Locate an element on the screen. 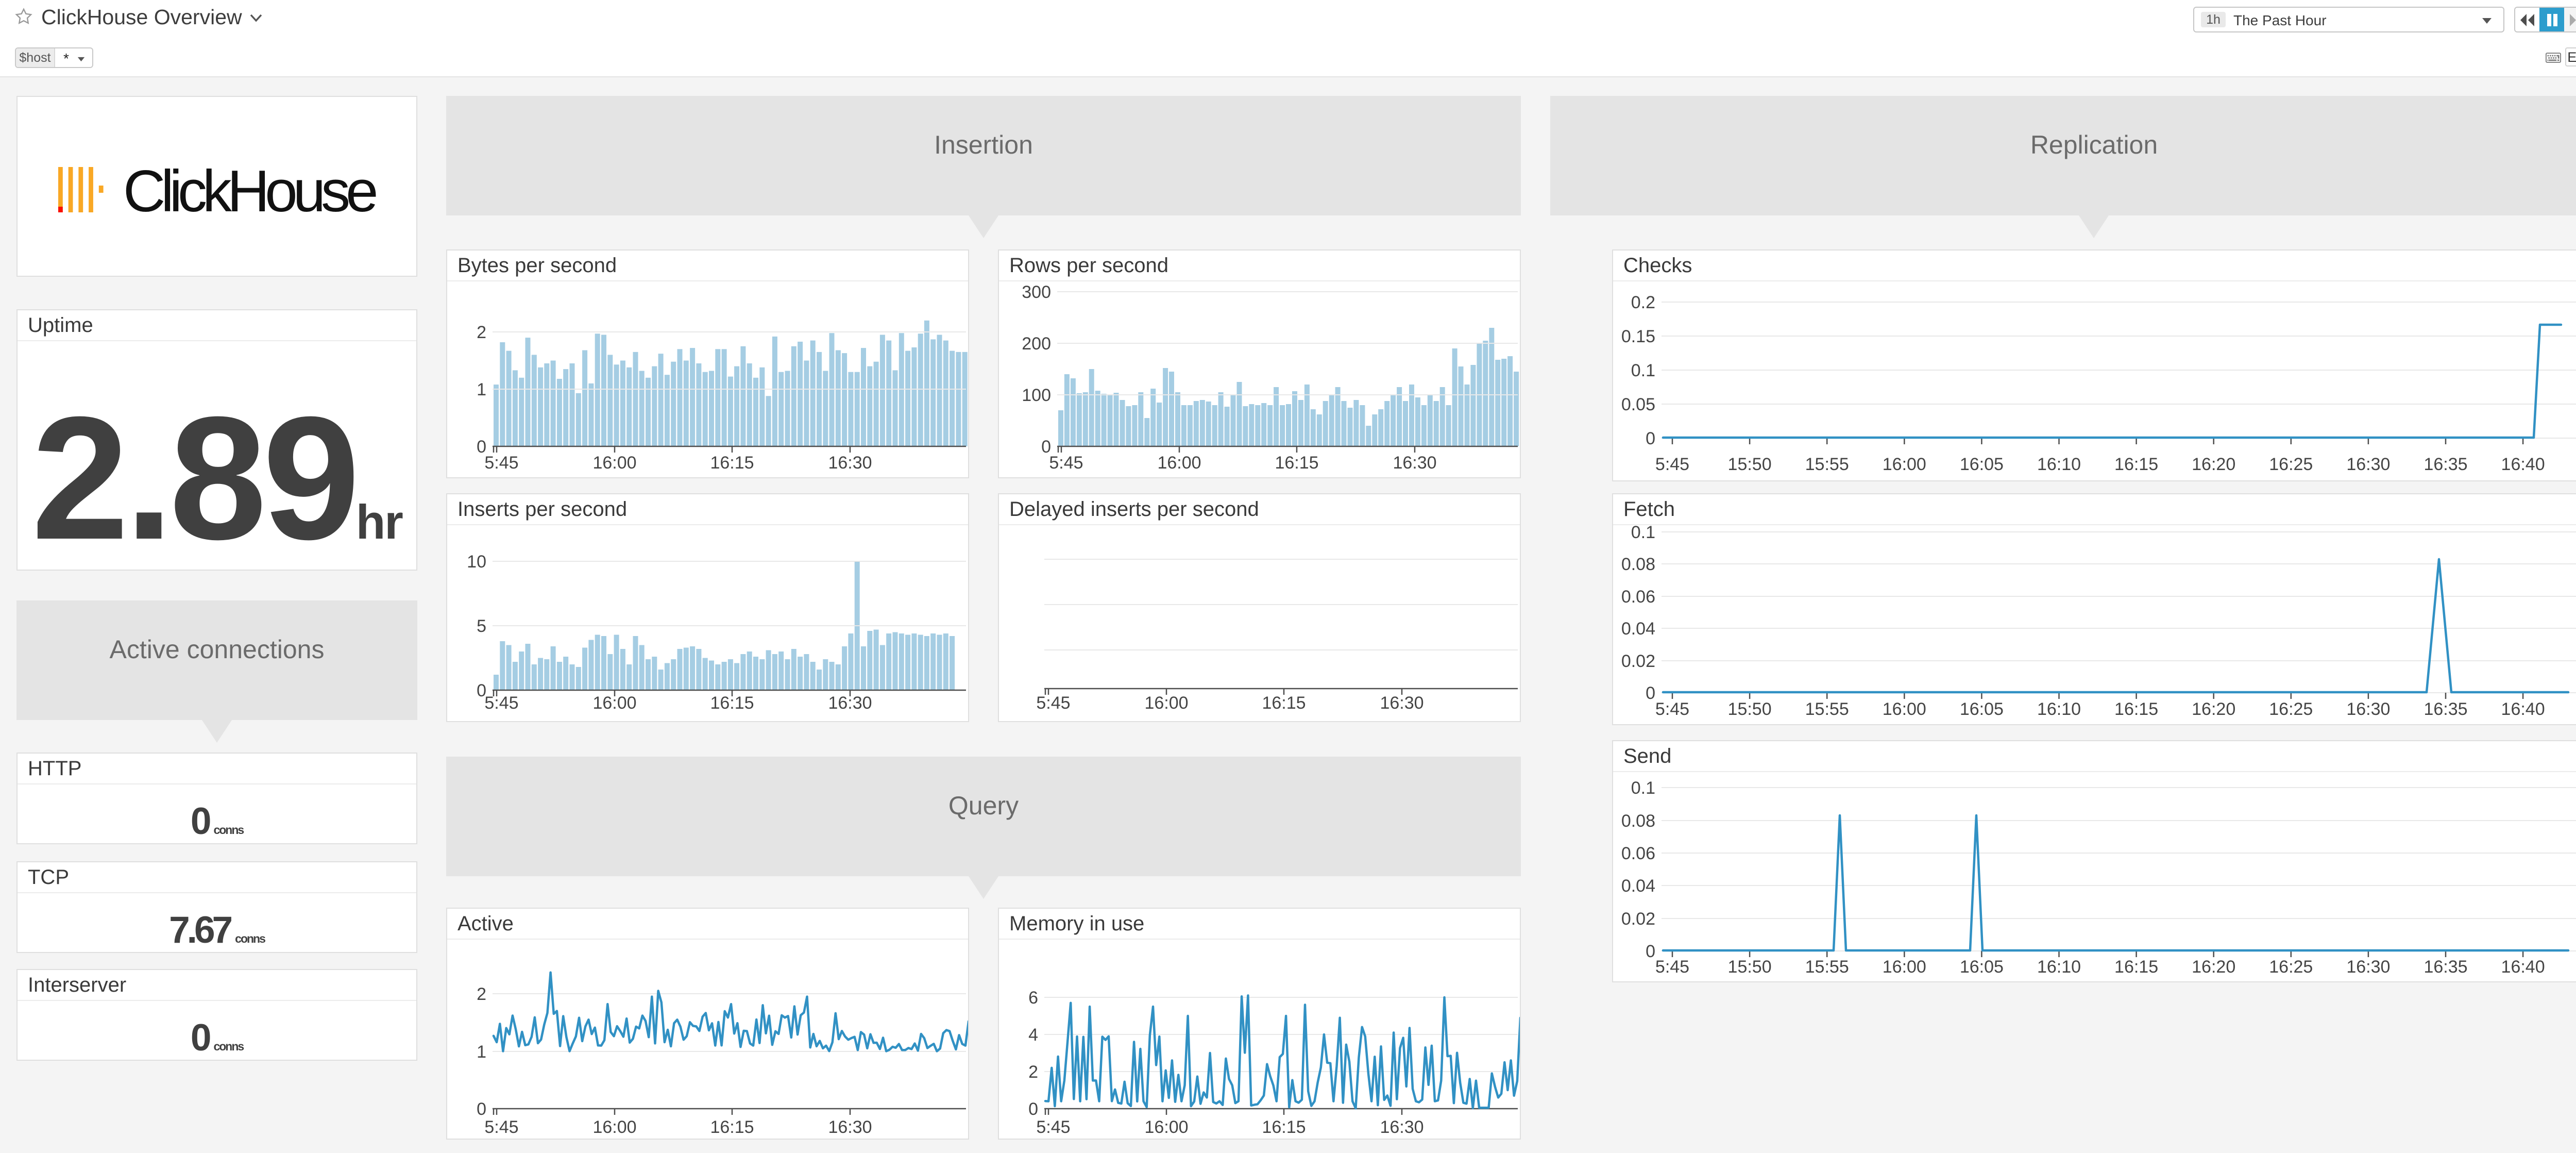 This screenshot has height=1153, width=2576. svg-text: 5 is located at coordinates (481, 626).